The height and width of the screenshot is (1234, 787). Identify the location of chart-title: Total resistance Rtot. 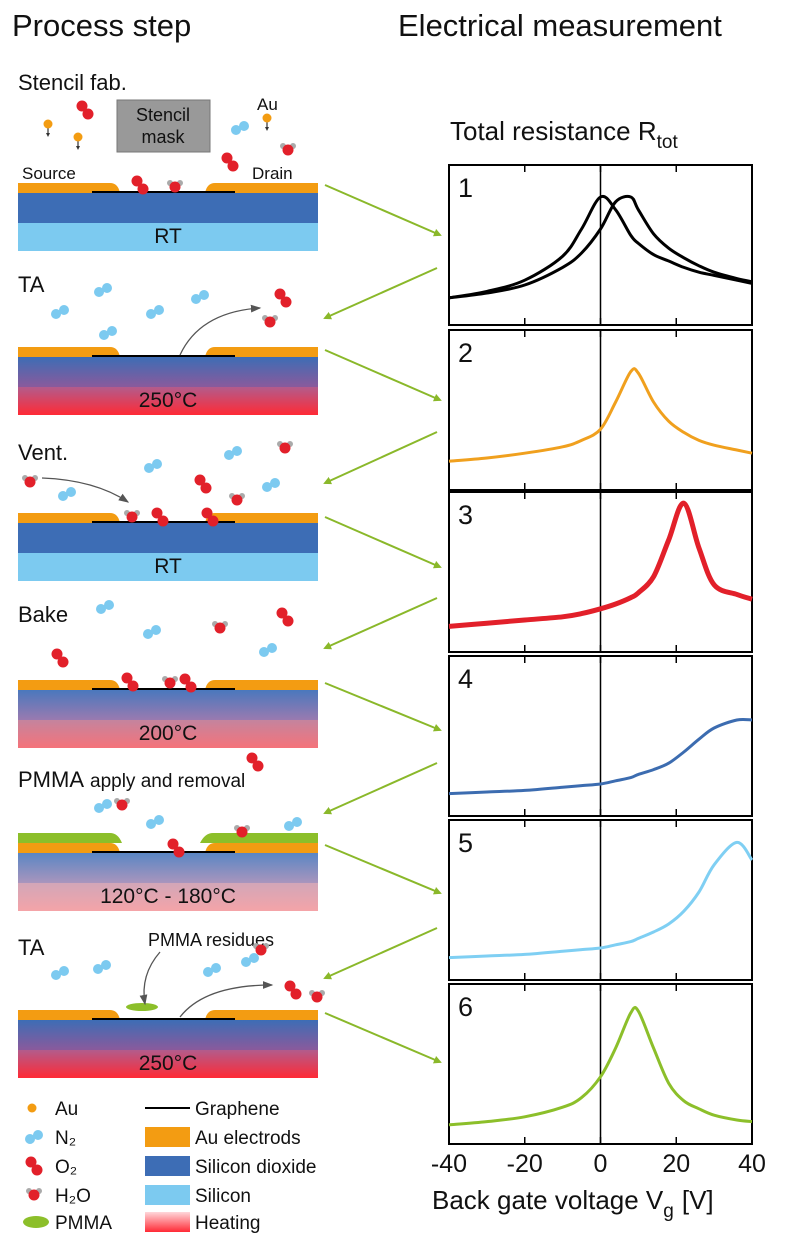
(564, 134).